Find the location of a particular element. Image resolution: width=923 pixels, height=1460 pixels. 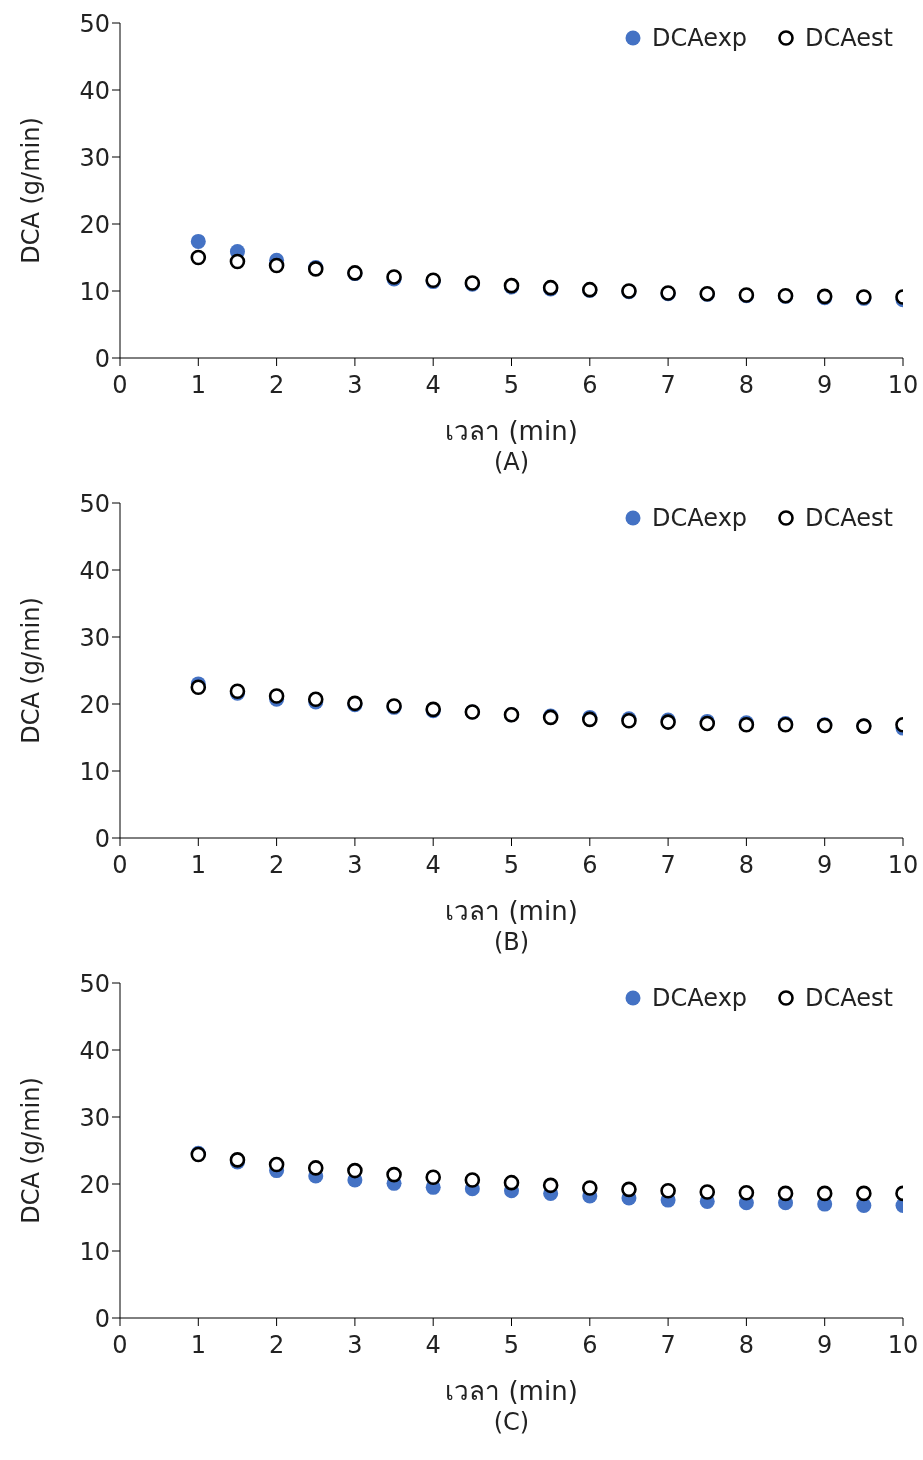

text: (C) is located at coordinates (511, 1422).